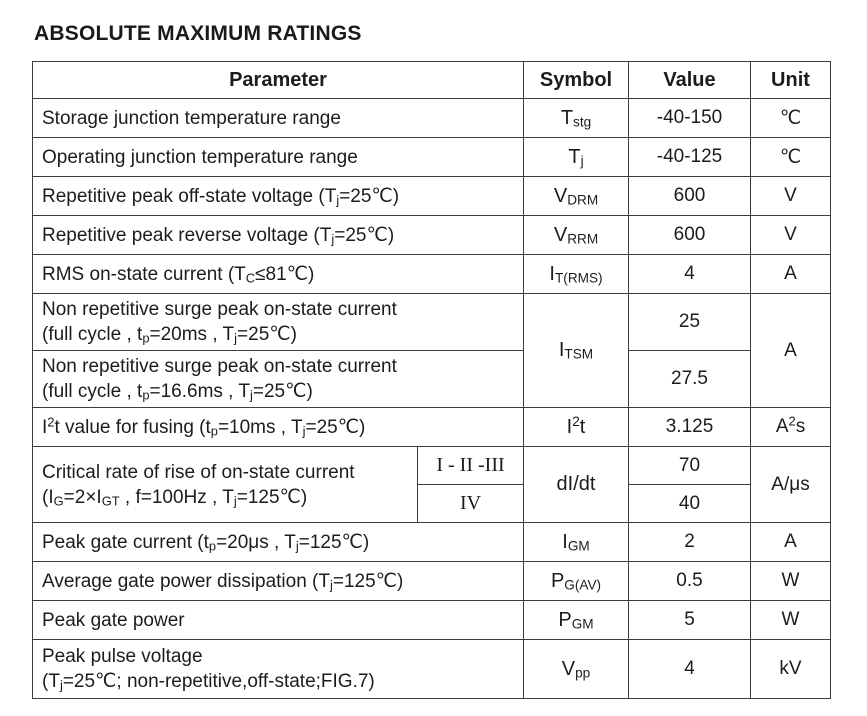 This screenshot has height=716, width=867. What do you see at coordinates (278, 235) in the screenshot?
I see `parameter-cell: Repetitive peak reverse voltage (Tj=25℃)` at bounding box center [278, 235].